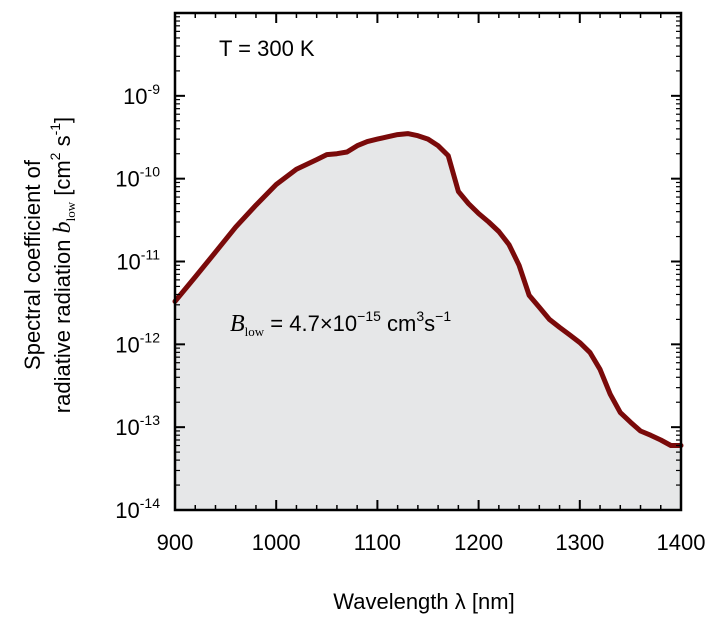  I want to click on y-tick-label: 10-14, so click(137, 509).